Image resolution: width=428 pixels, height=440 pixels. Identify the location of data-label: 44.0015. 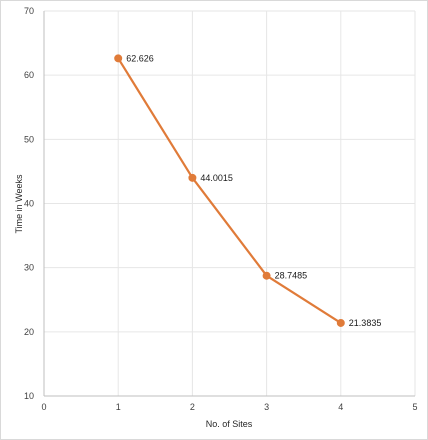
(216, 178).